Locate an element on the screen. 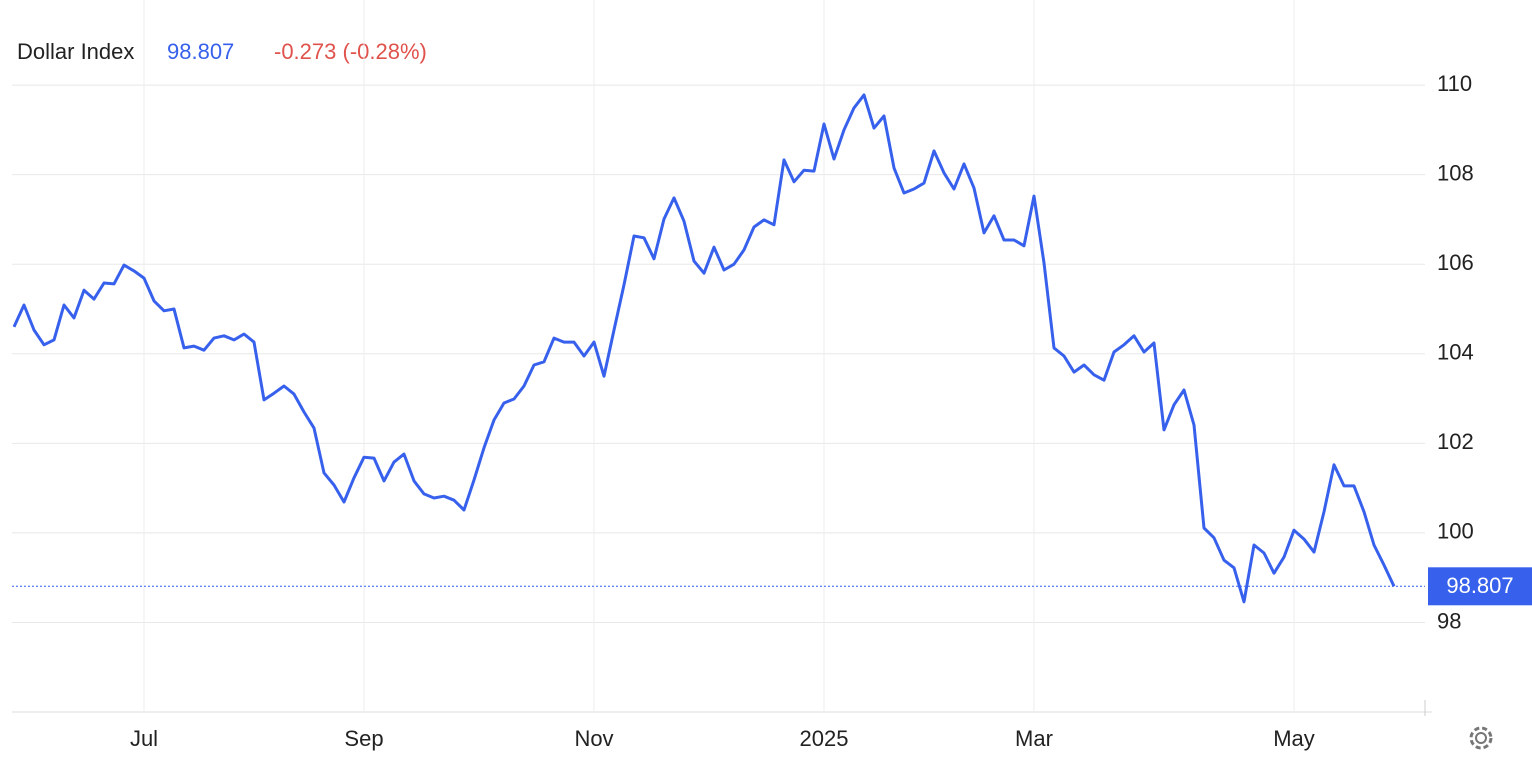  index-price: 98.807 is located at coordinates (200, 51).